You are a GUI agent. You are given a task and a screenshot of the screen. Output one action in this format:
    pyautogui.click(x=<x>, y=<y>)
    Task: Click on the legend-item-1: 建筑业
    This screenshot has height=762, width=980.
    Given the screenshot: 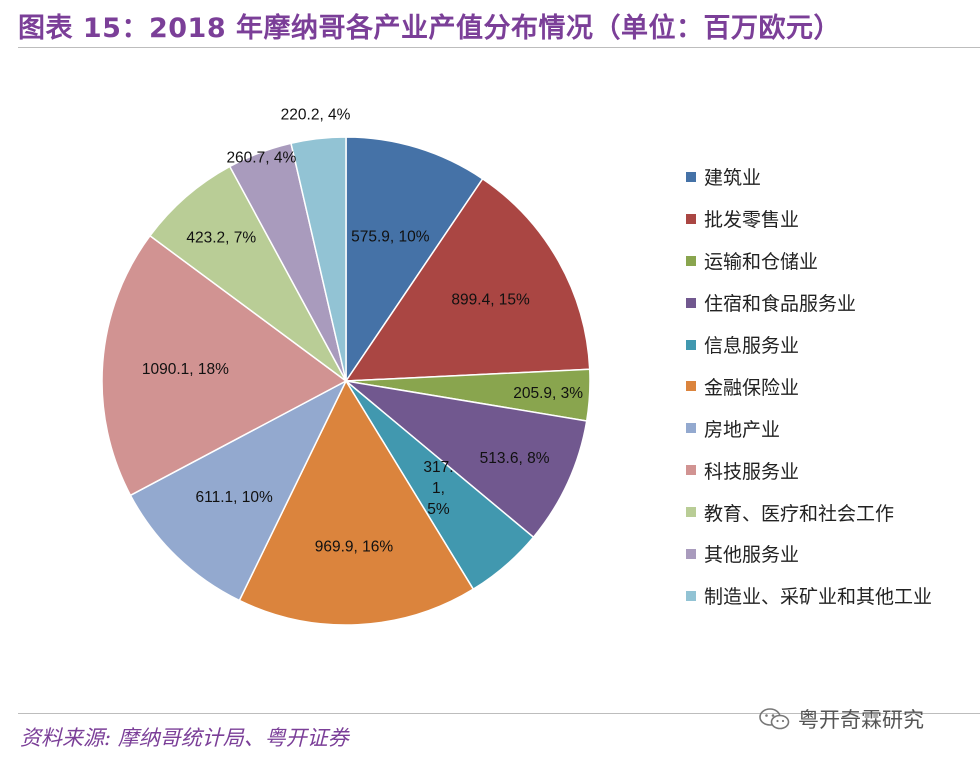 What is the action you would take?
    pyautogui.click(x=809, y=177)
    